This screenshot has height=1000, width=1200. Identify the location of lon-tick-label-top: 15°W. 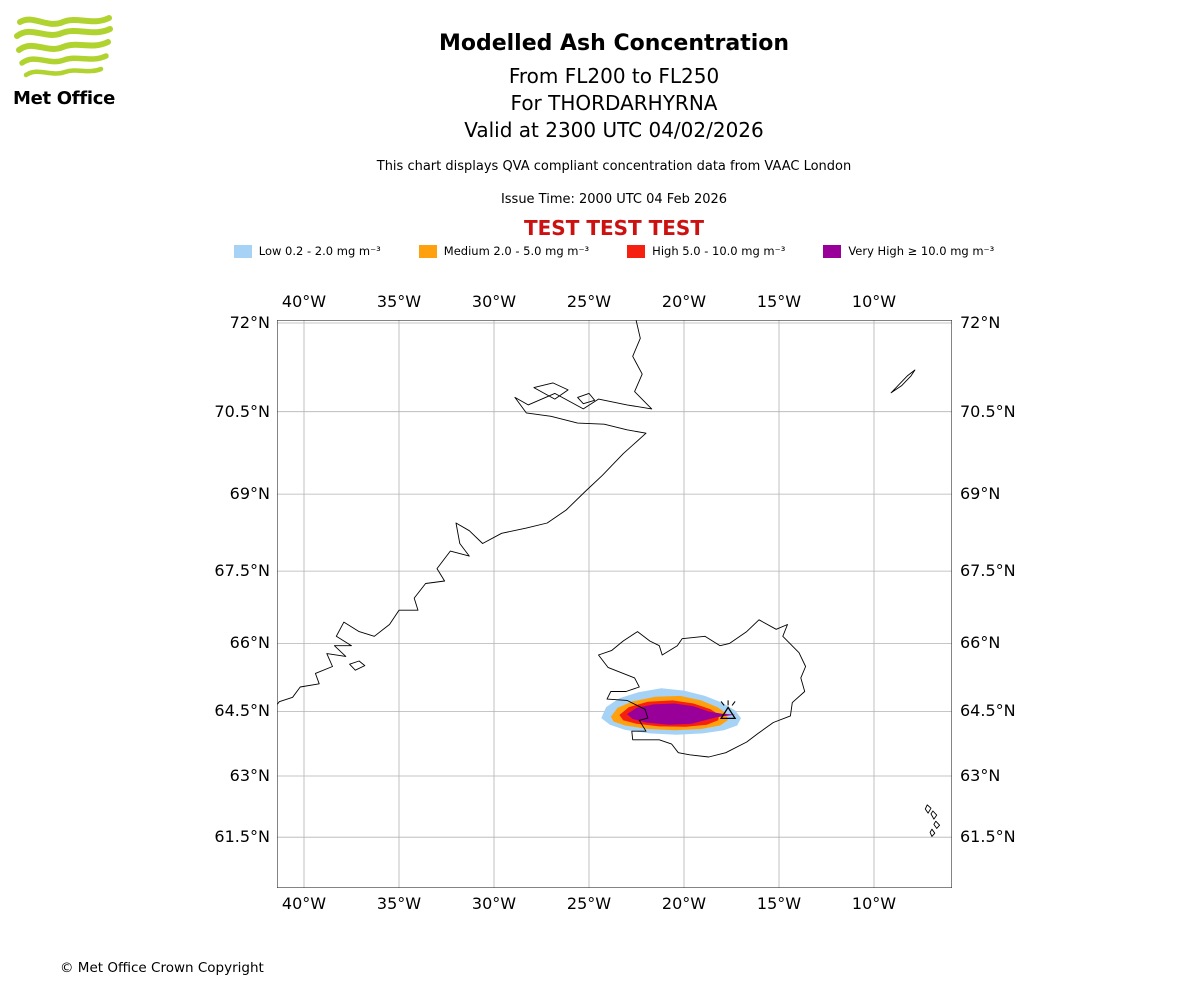
(779, 301).